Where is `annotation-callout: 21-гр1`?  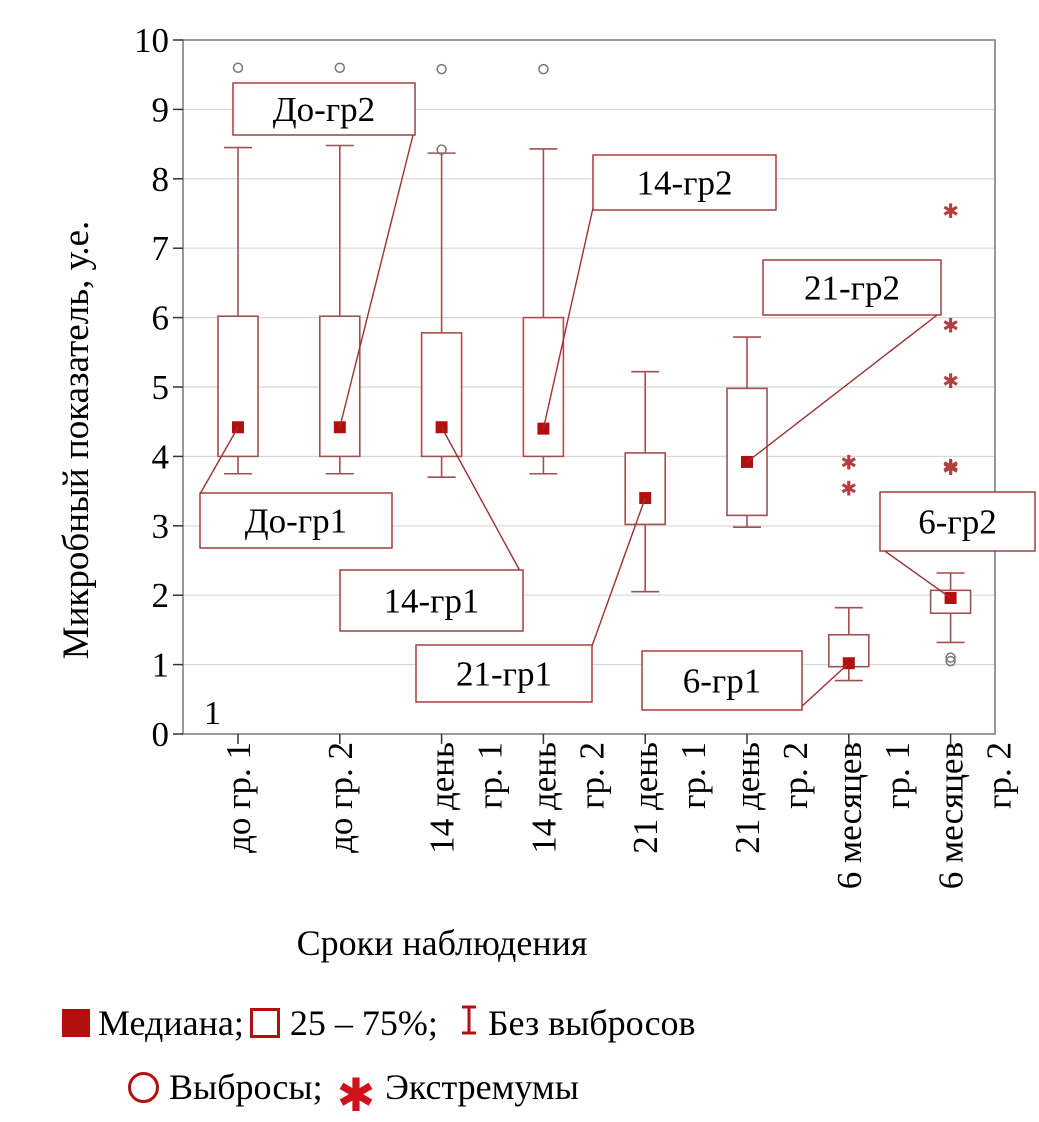 annotation-callout: 21-гр1 is located at coordinates (530, 600).